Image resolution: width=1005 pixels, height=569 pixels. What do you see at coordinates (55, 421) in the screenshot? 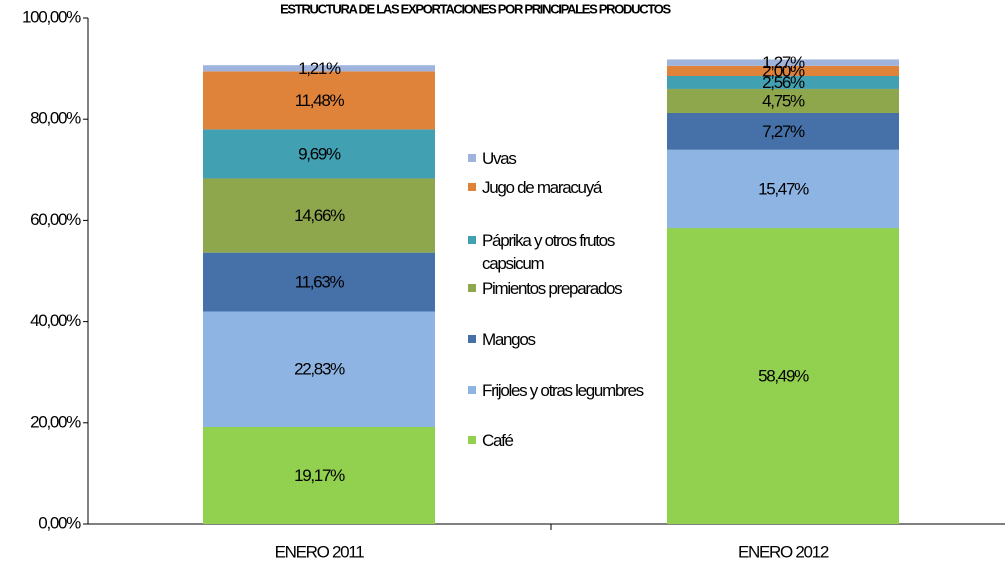
I see `y-tick-label: 20,00%` at bounding box center [55, 421].